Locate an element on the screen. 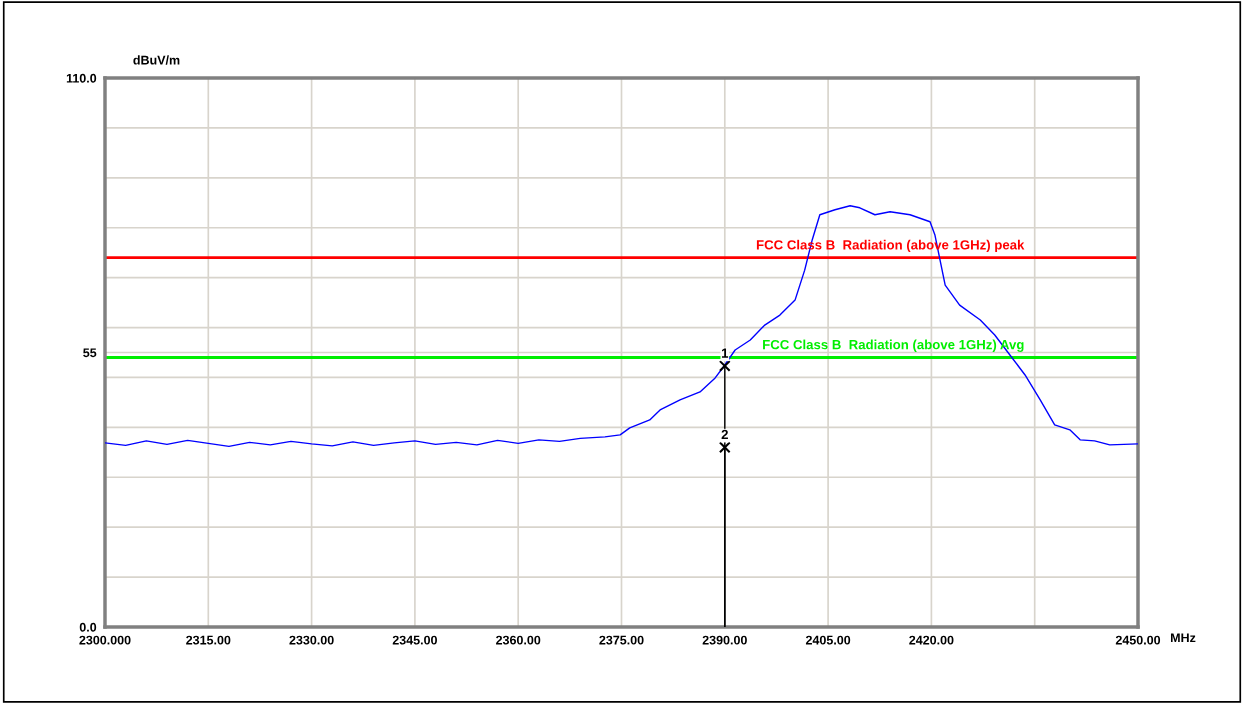  x-tick-label: 2420.00 is located at coordinates (931, 640).